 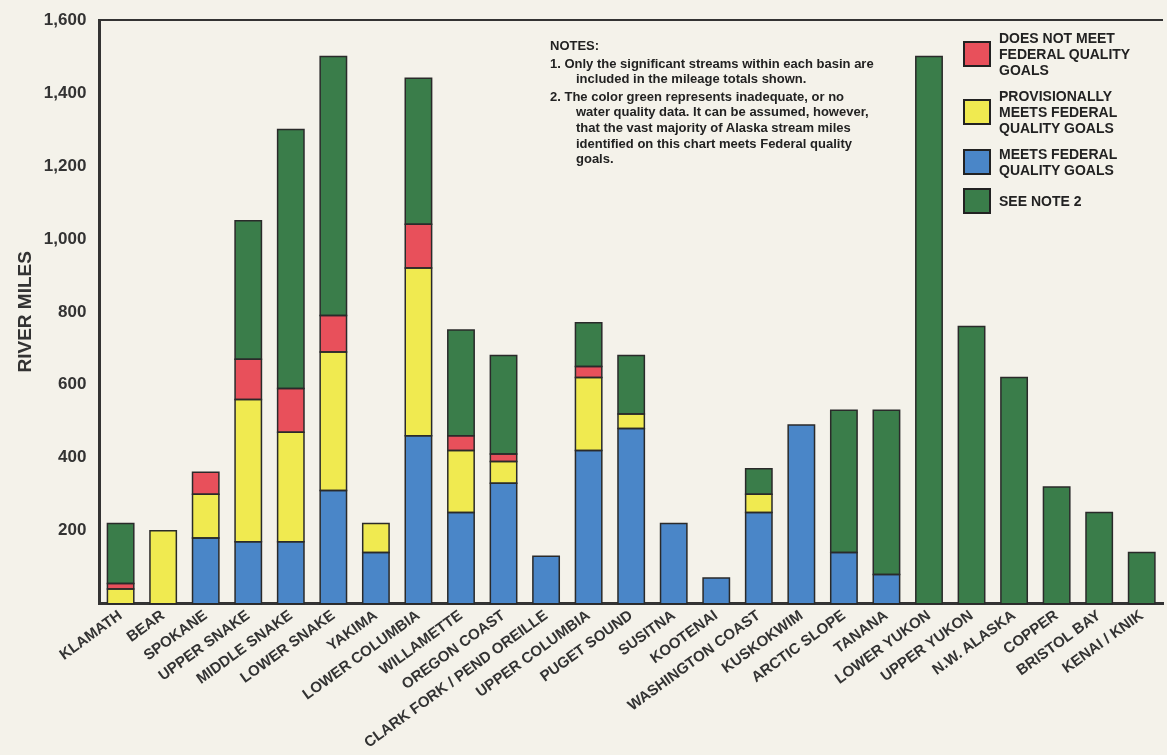 I want to click on legend-label: SEE NOTE 2, so click(x=1040, y=201).